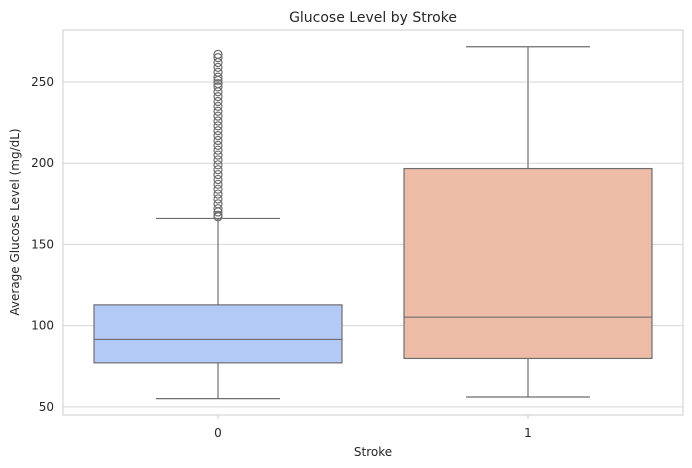 The width and height of the screenshot is (692, 468). I want to click on y-axis-ticks: 50 100 150 200 250, so click(42, 244).